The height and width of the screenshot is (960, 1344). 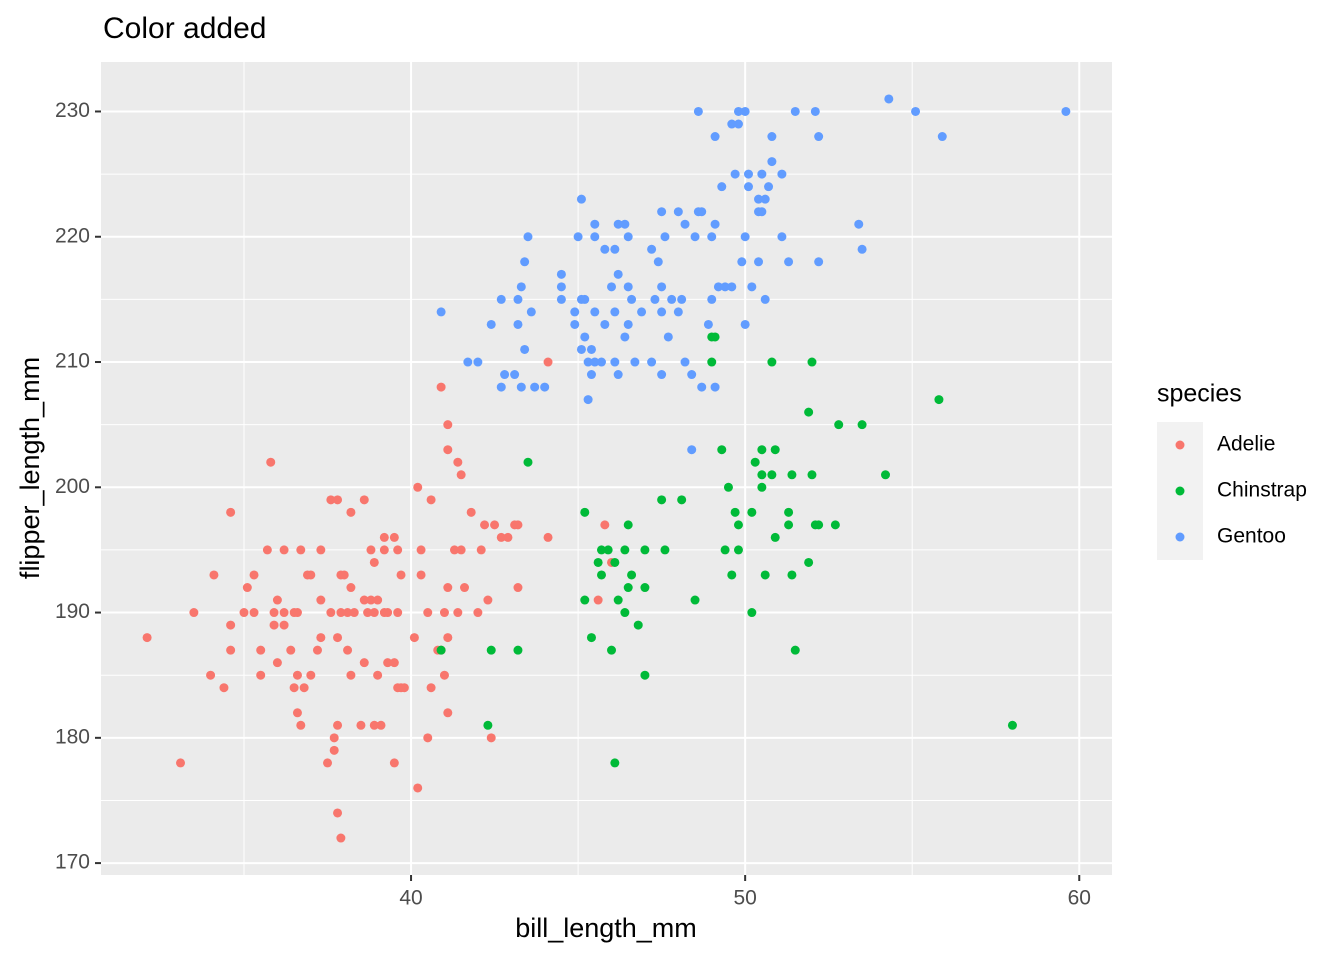 What do you see at coordinates (72, 862) in the screenshot?
I see `y-tick-label: 170` at bounding box center [72, 862].